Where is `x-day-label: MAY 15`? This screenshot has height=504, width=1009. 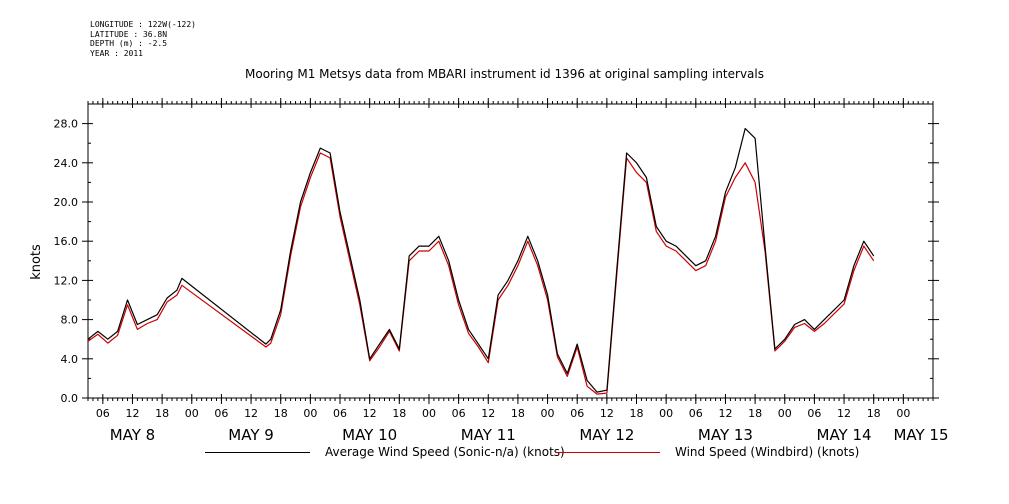
x-day-label: MAY 15 is located at coordinates (920, 435).